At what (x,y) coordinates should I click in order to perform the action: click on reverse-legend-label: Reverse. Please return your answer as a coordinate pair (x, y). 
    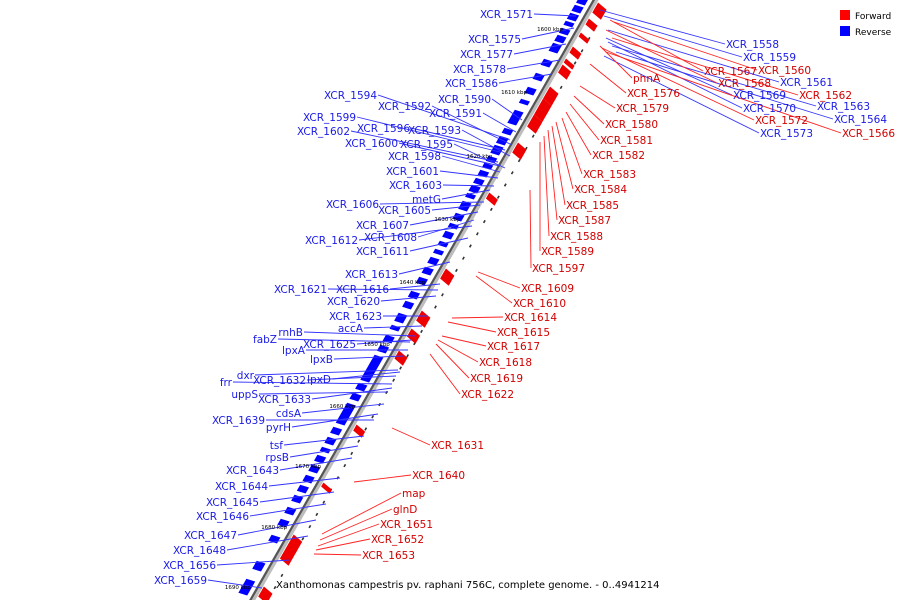
    Looking at the image, I should click on (873, 33).